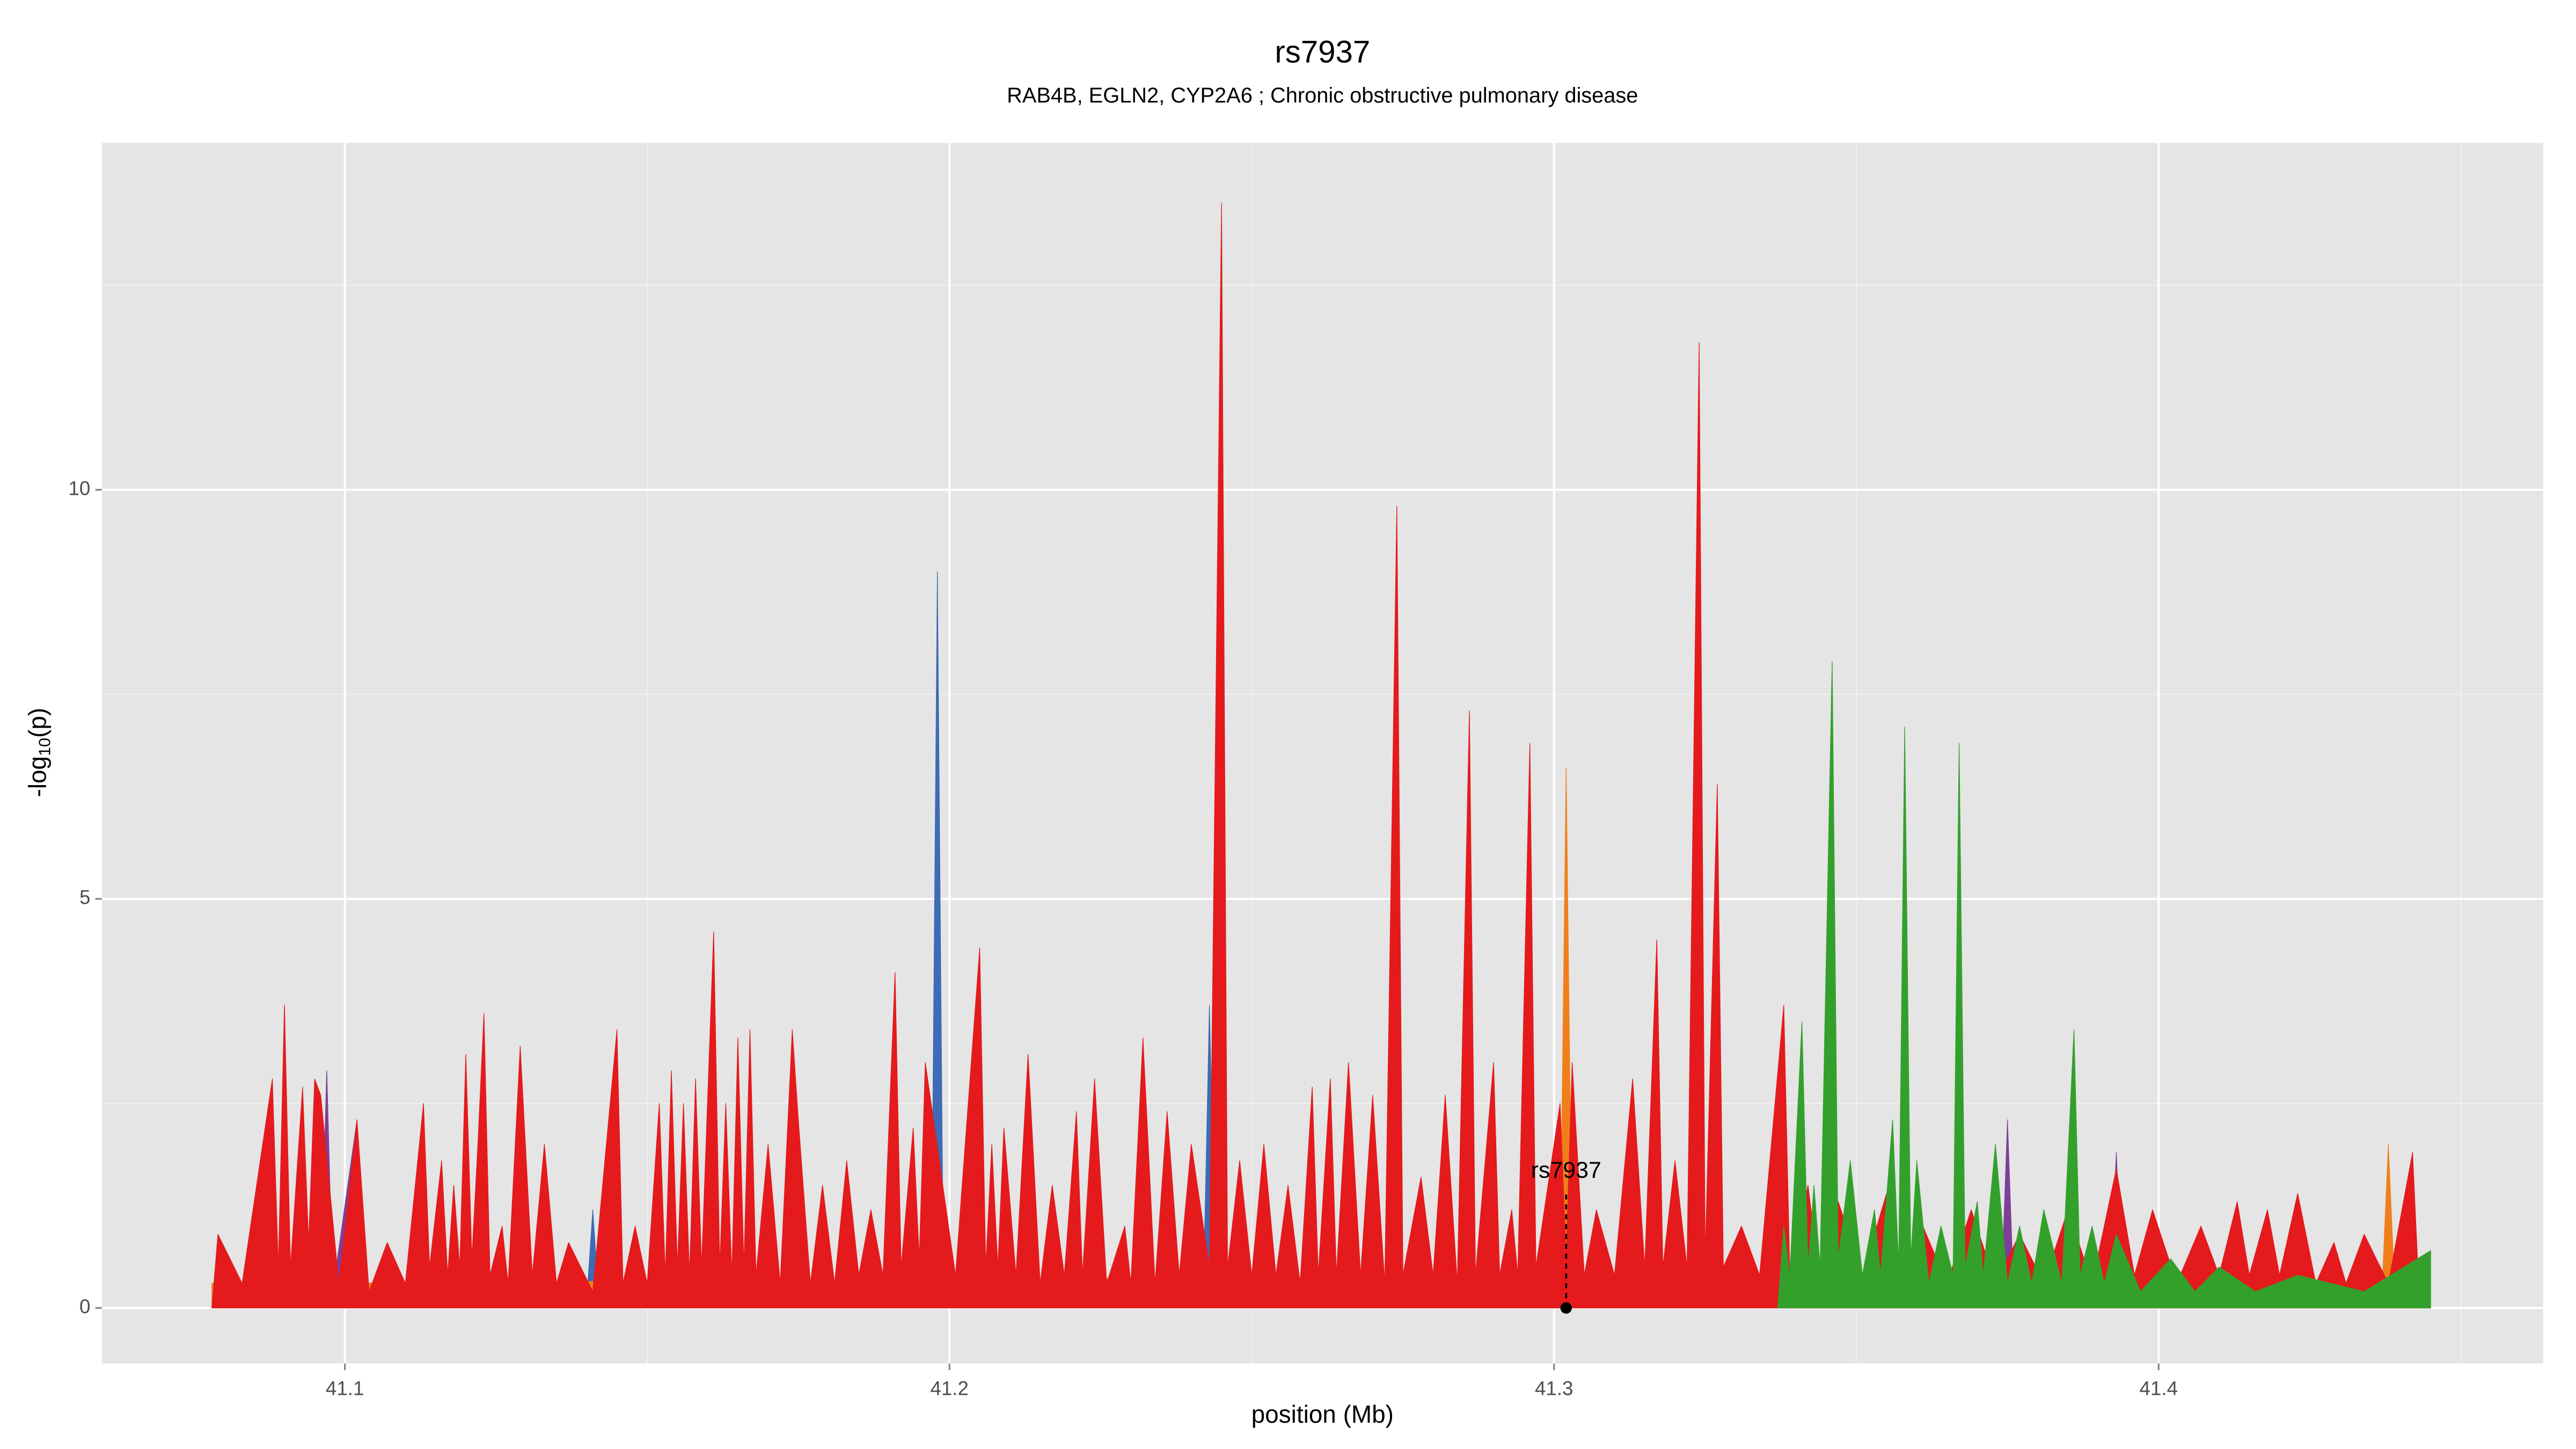  I want to click on x-tick-label: 41.1, so click(345, 1388).